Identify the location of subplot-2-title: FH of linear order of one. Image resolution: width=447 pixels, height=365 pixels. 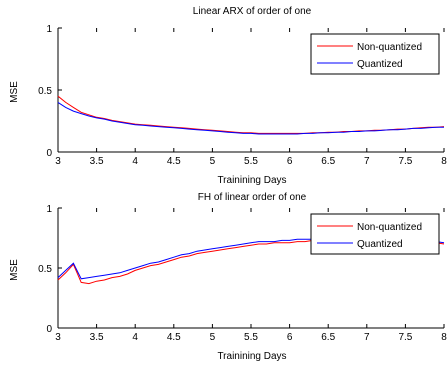
(252, 197).